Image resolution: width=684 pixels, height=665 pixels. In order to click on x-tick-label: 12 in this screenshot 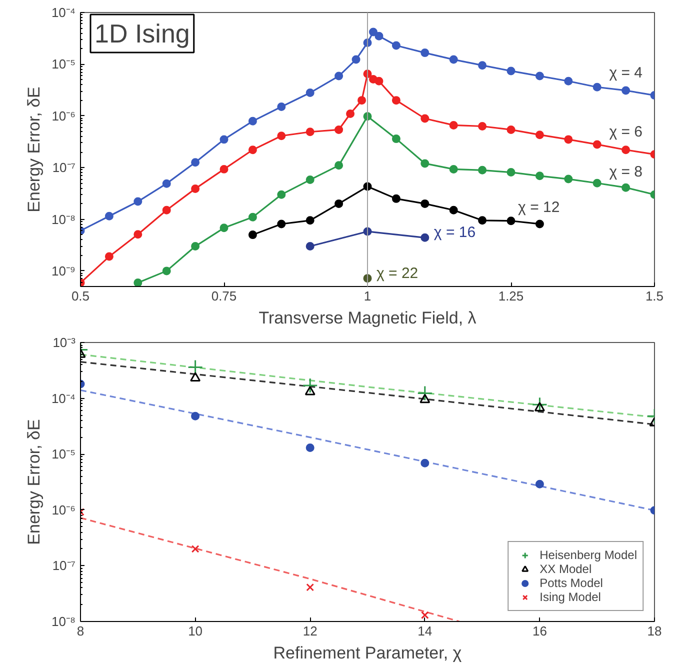, I will do `click(310, 631)`.